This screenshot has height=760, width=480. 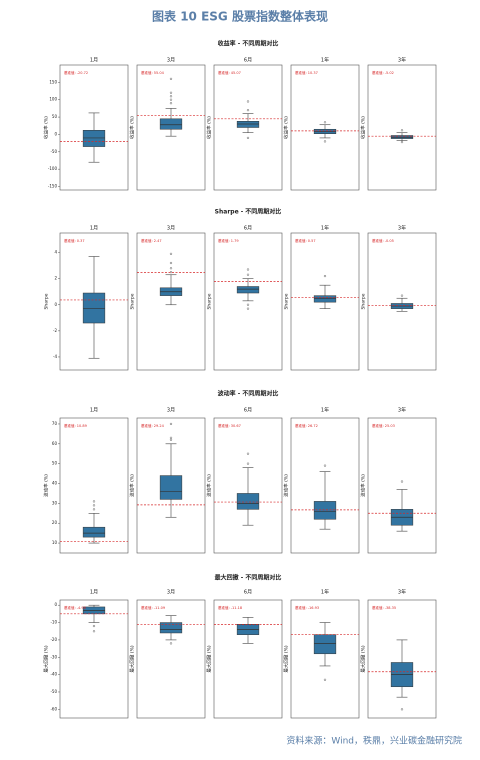 I want to click on y-tick-label: 10, so click(x=55, y=542).